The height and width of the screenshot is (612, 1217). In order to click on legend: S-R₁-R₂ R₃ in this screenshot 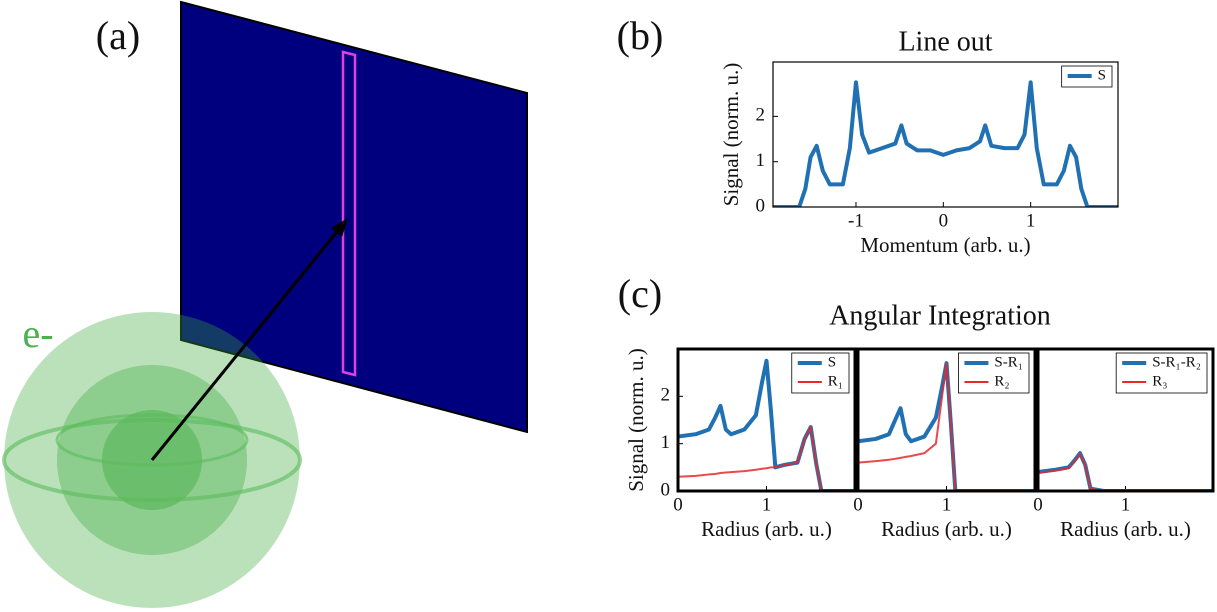, I will do `click(1161, 373)`.